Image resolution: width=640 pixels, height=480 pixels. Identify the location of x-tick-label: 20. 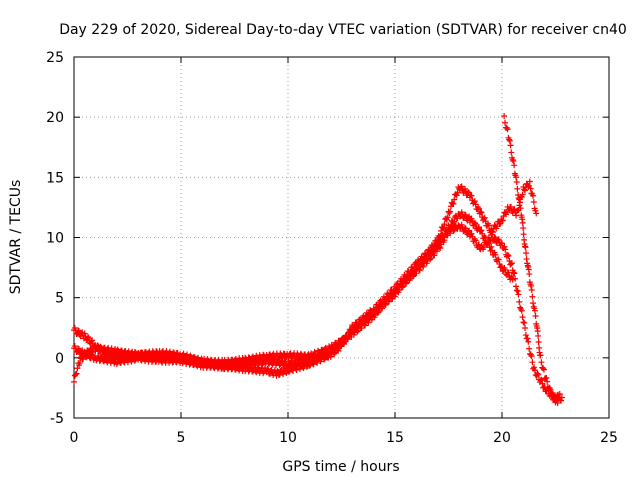
(502, 438).